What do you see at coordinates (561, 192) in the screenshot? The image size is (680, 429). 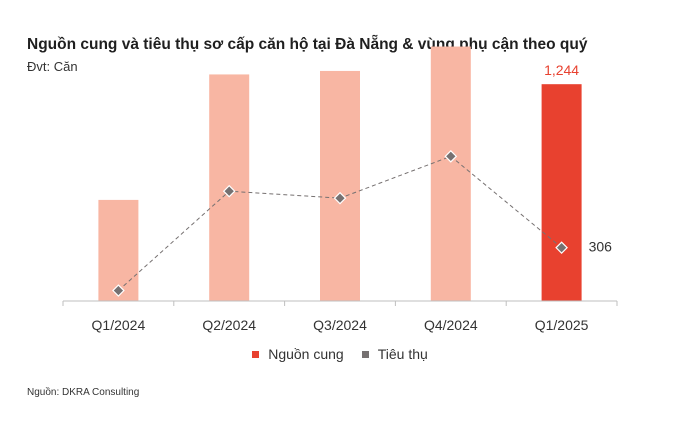 I see `supply-bar-q1-2025` at bounding box center [561, 192].